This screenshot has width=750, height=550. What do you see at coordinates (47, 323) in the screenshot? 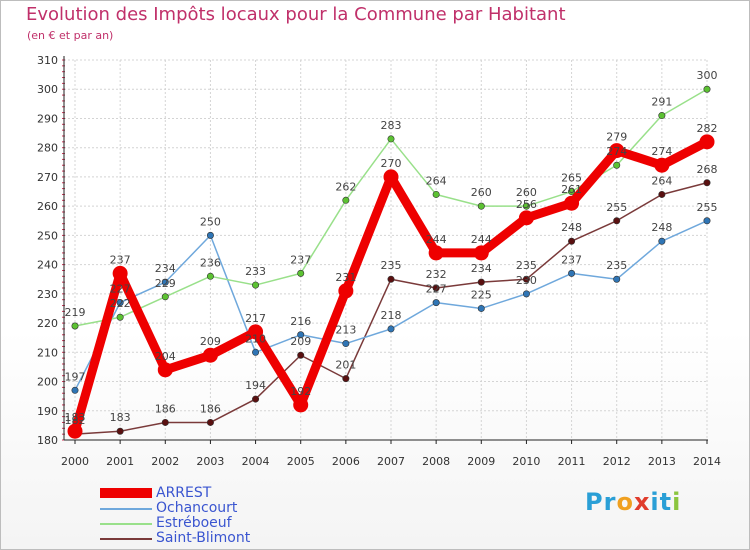
I see `y-tick-label: 220` at bounding box center [47, 323].